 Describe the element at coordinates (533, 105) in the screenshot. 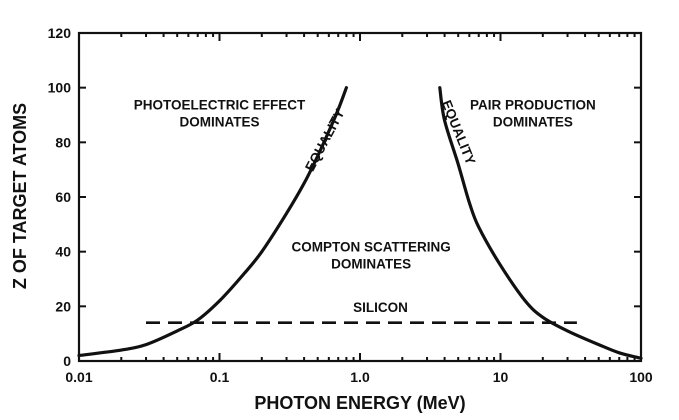

I see `annotation-line: PAIR PRODUCTION` at that location.